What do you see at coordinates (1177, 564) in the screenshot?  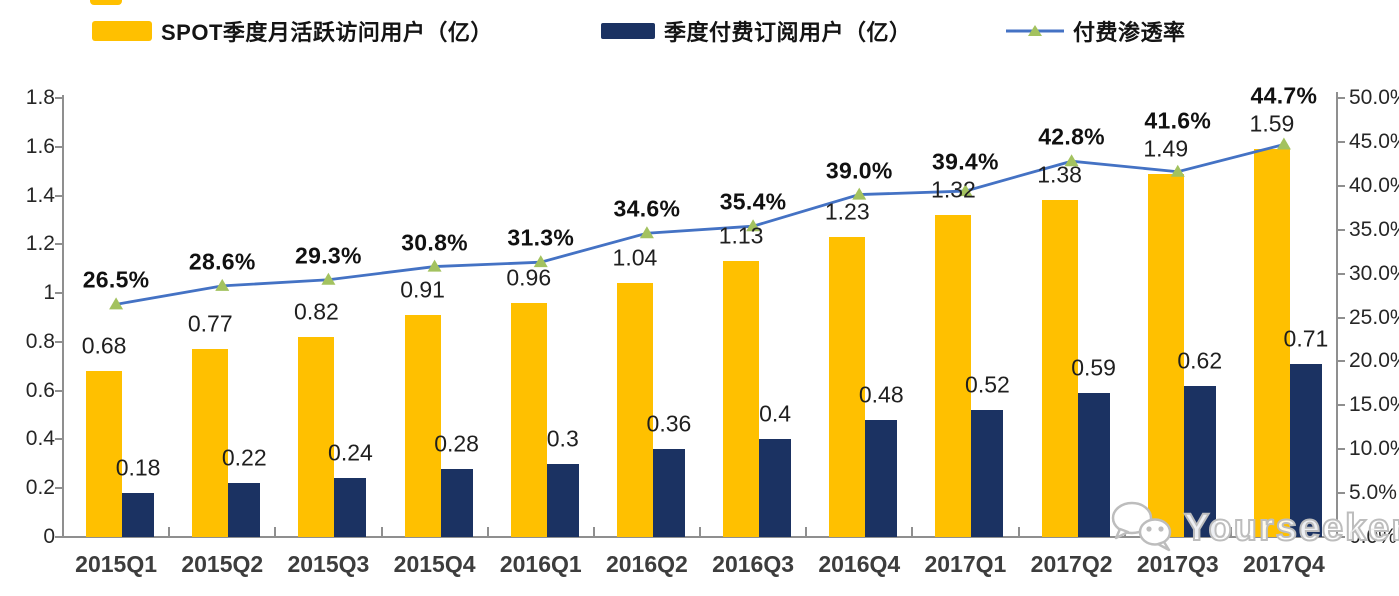 I see `x-tick-label: 2017Q3` at bounding box center [1177, 564].